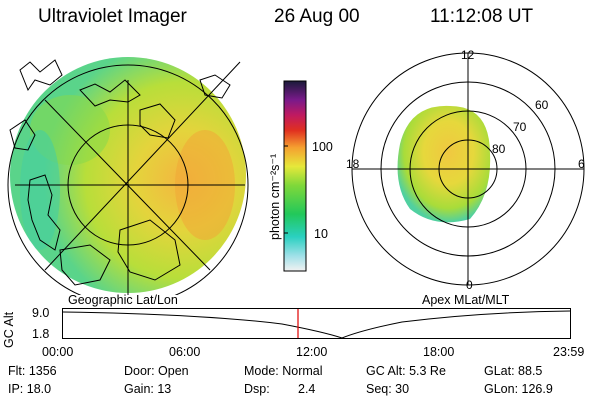 The height and width of the screenshot is (400, 600). Describe the element at coordinates (569, 352) in the screenshot. I see `time-tick-2359: 23:59` at that location.